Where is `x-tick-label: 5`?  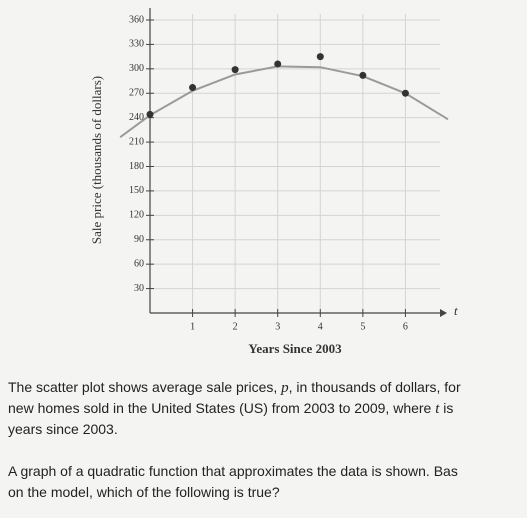
x-tick-label: 5 is located at coordinates (362, 326).